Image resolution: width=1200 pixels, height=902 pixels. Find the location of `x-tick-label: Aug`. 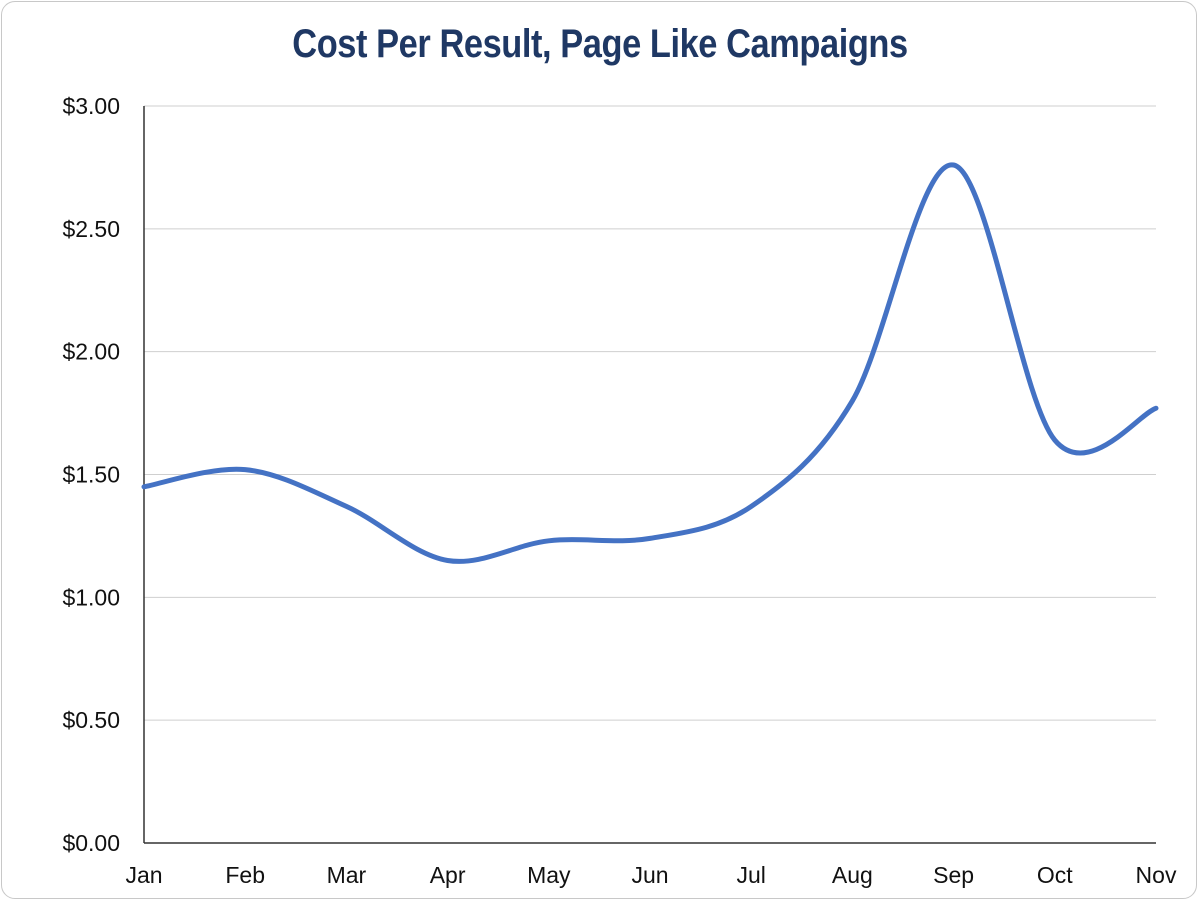

x-tick-label: Aug is located at coordinates (852, 875).